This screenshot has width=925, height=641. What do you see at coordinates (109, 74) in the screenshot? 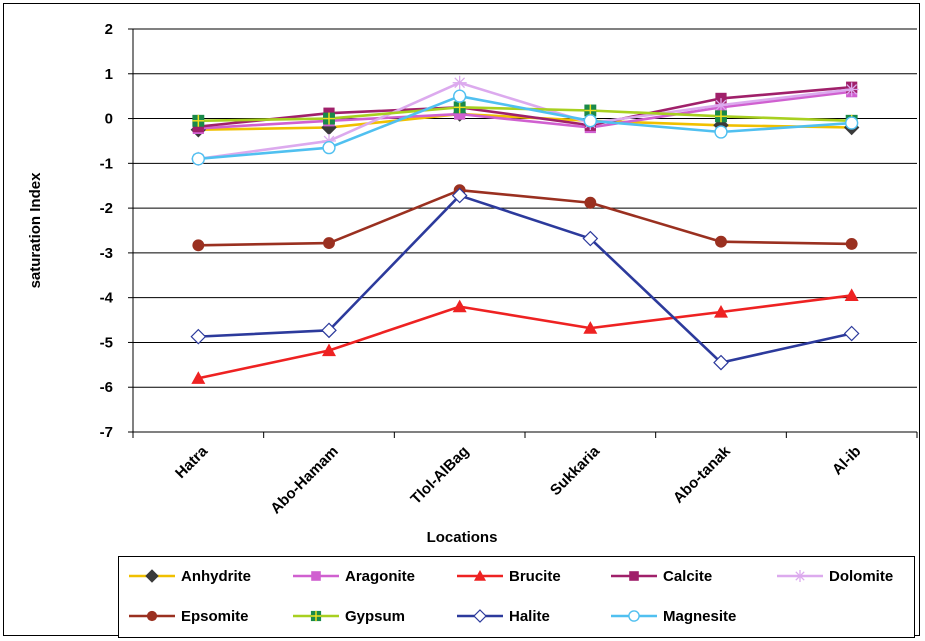
I see `y-tick-label: 1` at bounding box center [109, 74].